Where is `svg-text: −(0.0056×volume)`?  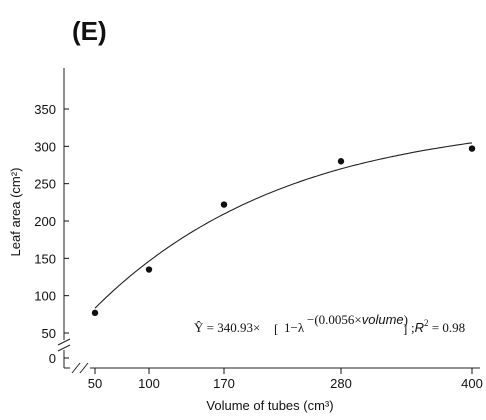
svg-text: −(0.0056×volume) is located at coordinates (357, 319).